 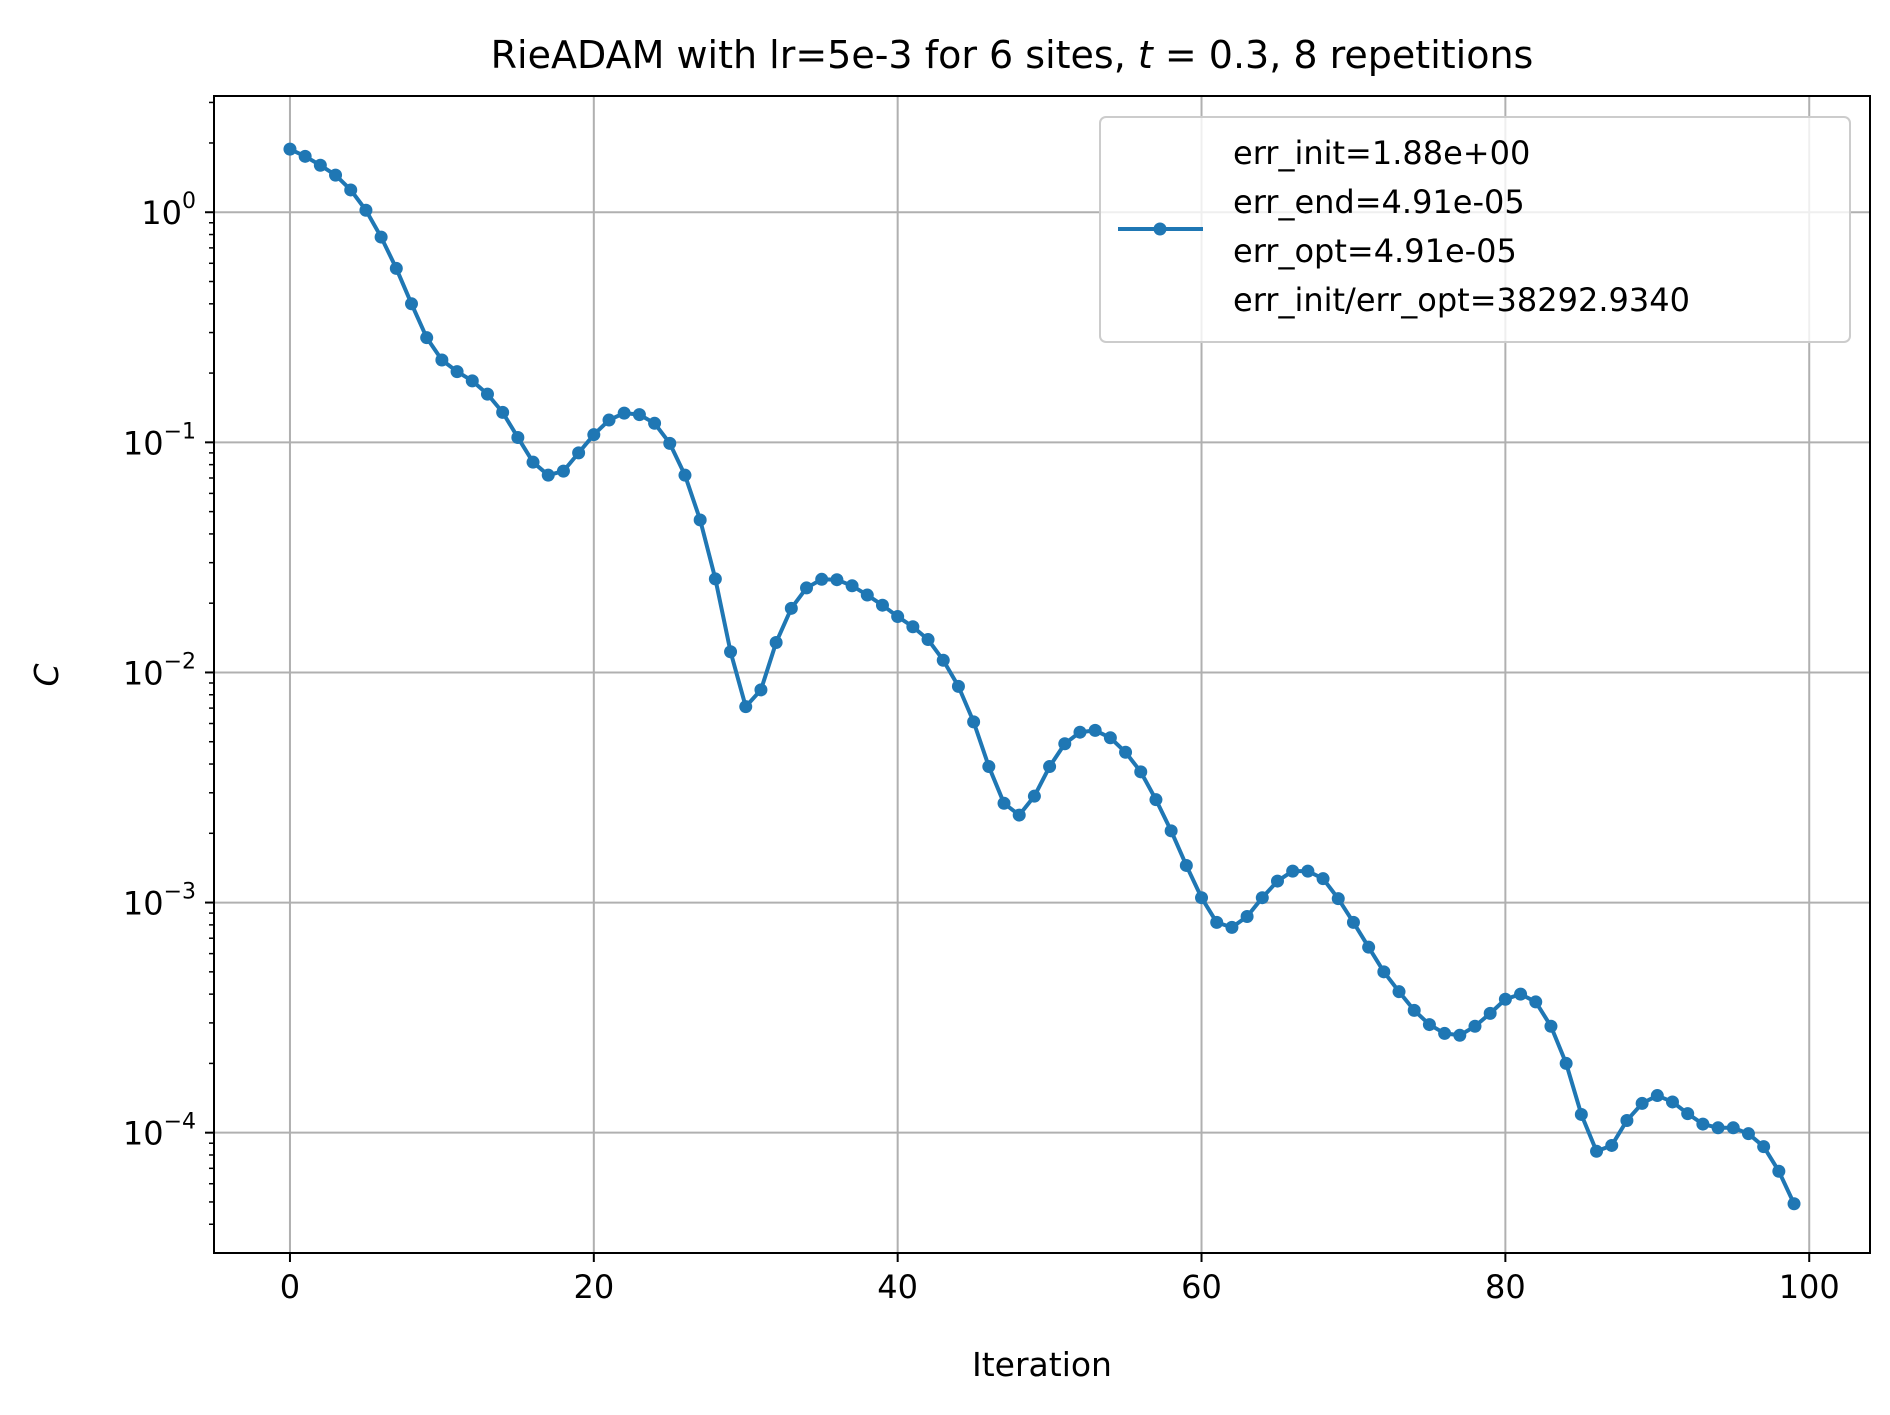 I want to click on y-tick-label: 10⁻³, so click(x=159, y=901).